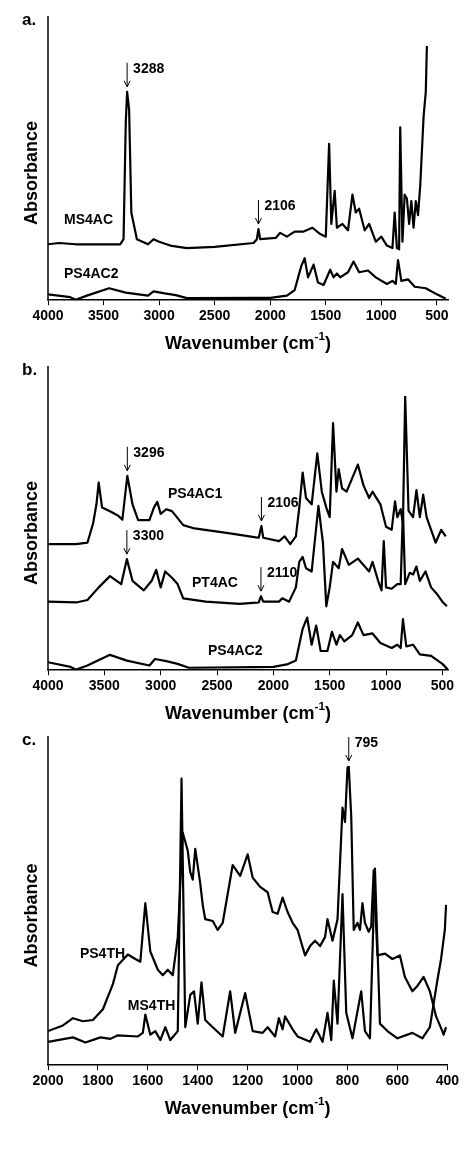 This screenshot has width=470, height=1149. What do you see at coordinates (397, 1080) in the screenshot?
I see `x-tick-label: 600` at bounding box center [397, 1080].